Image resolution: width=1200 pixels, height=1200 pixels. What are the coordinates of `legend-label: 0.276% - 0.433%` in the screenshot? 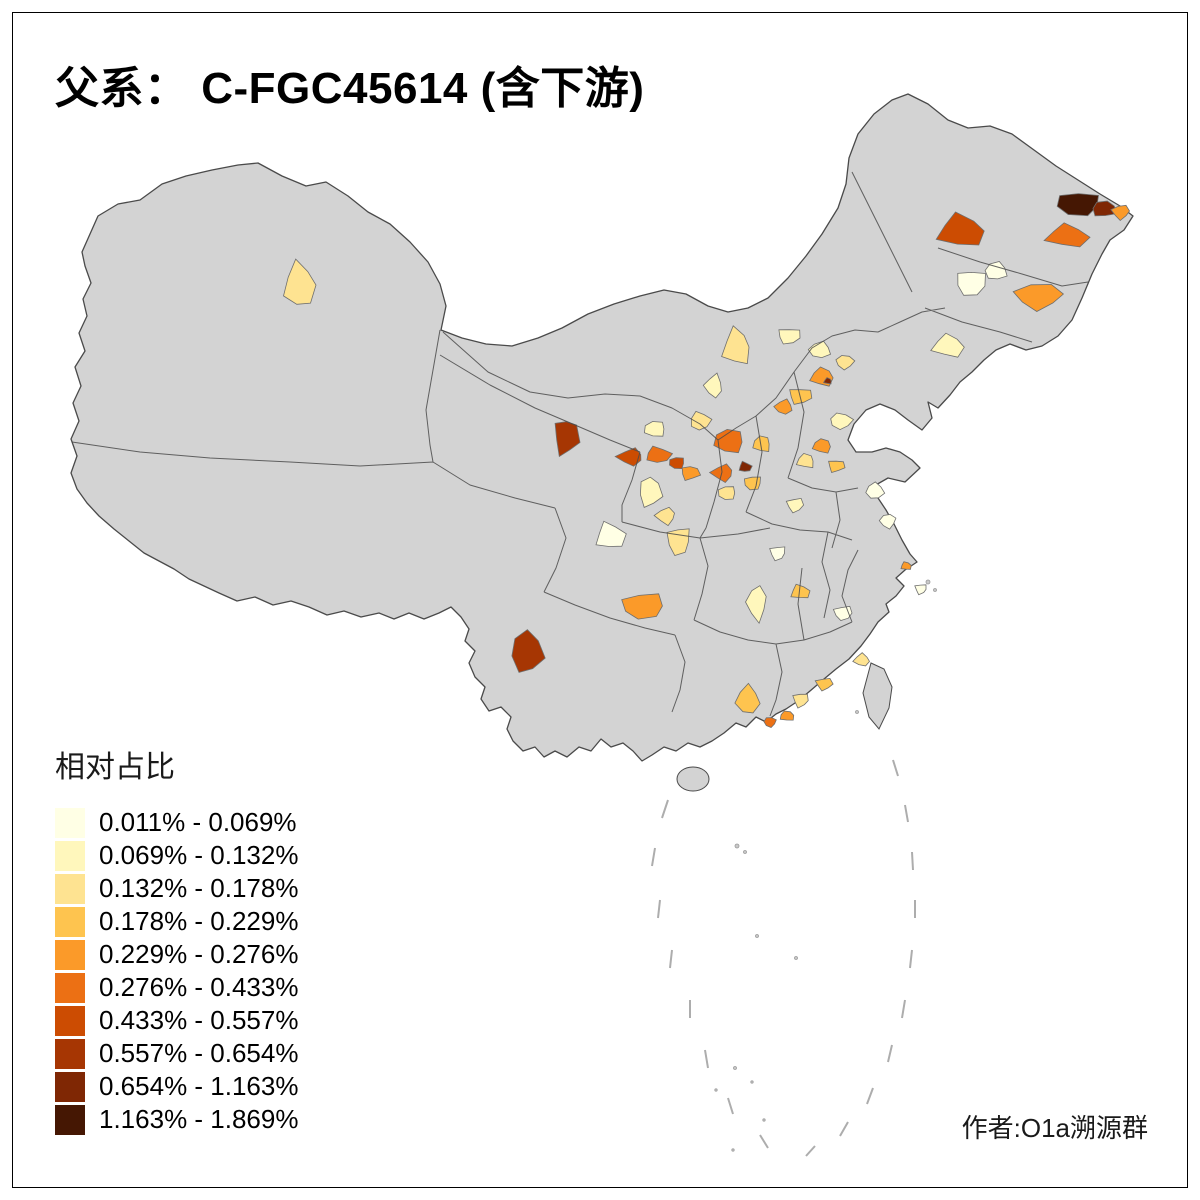 It's located at (199, 987).